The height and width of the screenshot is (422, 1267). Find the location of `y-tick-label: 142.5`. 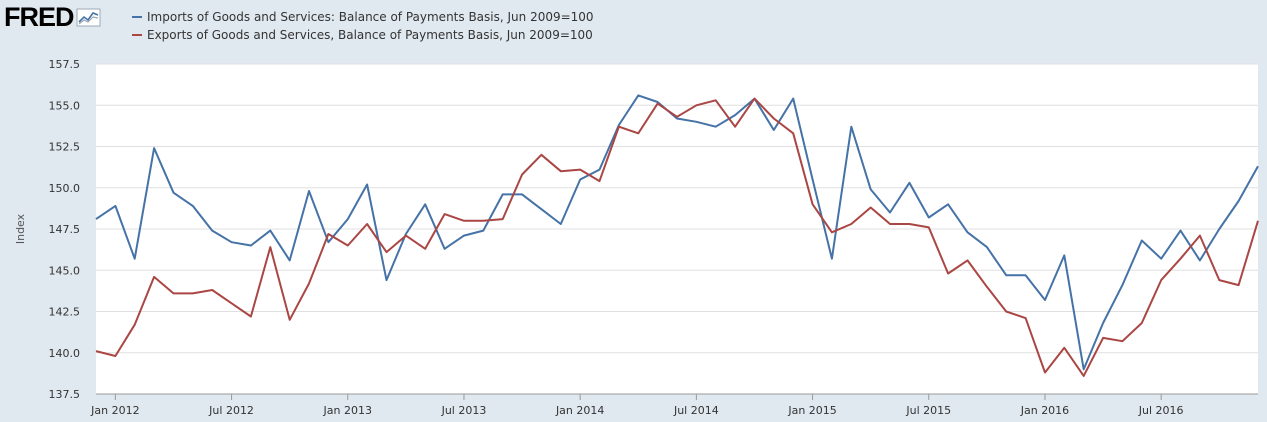

y-tick-label: 142.5 is located at coordinates (65, 312).